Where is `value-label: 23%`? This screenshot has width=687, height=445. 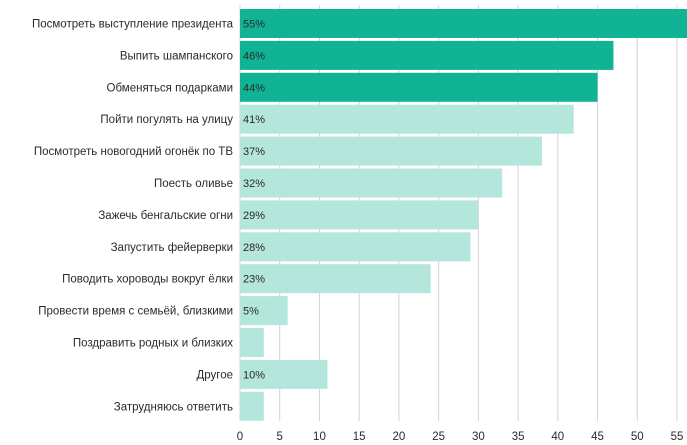 value-label: 23% is located at coordinates (254, 280).